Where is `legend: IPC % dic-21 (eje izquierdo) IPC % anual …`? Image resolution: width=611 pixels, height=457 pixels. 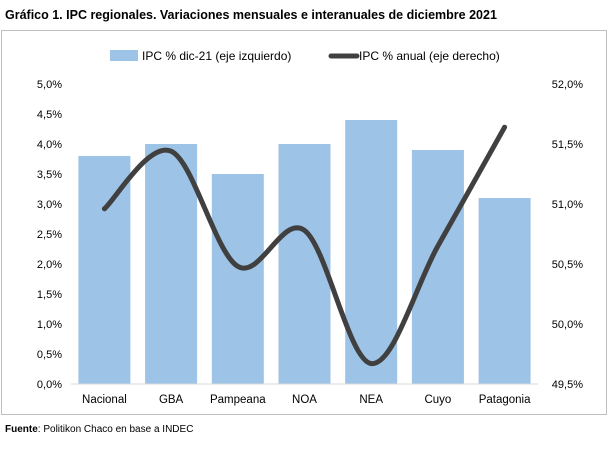 legend: IPC % dic-21 (eje izquierdo) IPC % anual … is located at coordinates (305, 56).